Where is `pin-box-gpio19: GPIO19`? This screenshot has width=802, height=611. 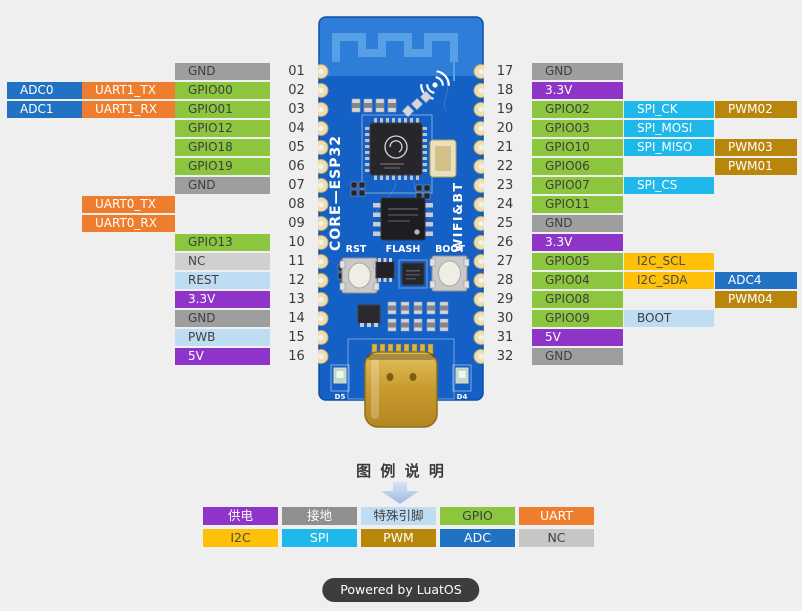 pin-box-gpio19: GPIO19 is located at coordinates (222, 166).